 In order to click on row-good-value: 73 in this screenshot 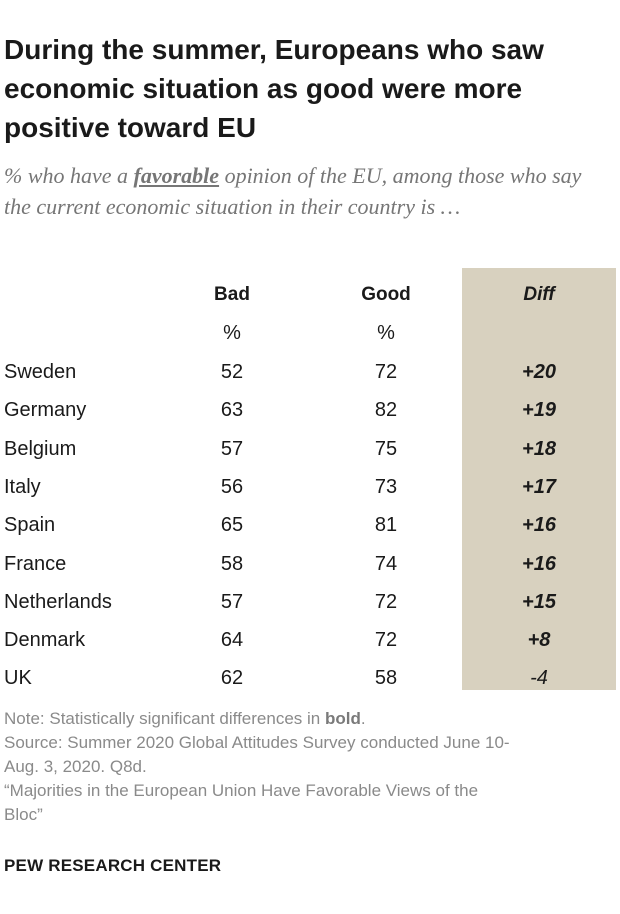, I will do `click(386, 486)`.